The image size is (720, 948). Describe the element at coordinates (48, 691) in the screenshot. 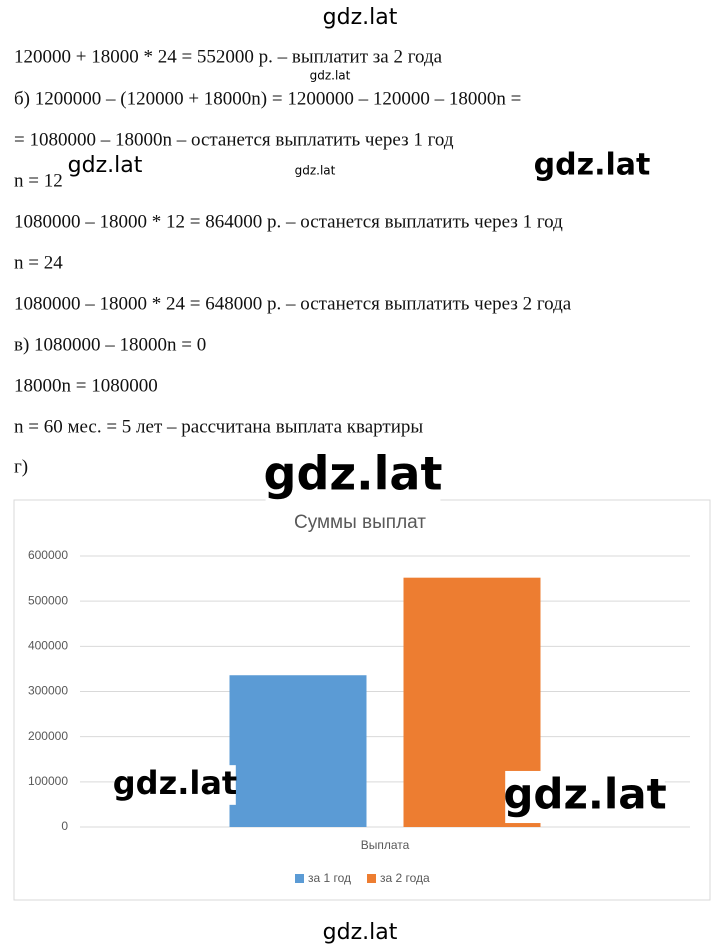

I see `y-tick-label: 300000` at that location.